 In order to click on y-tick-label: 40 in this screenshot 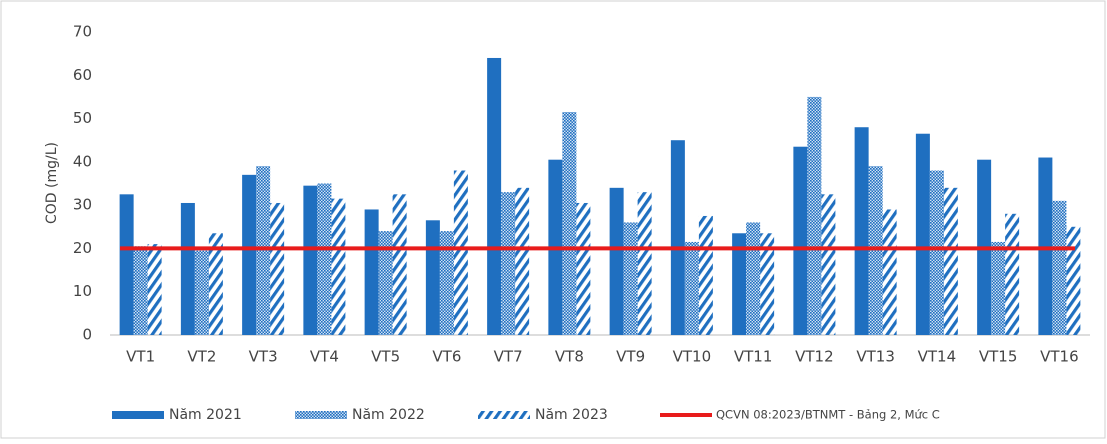, I will do `click(82, 161)`.